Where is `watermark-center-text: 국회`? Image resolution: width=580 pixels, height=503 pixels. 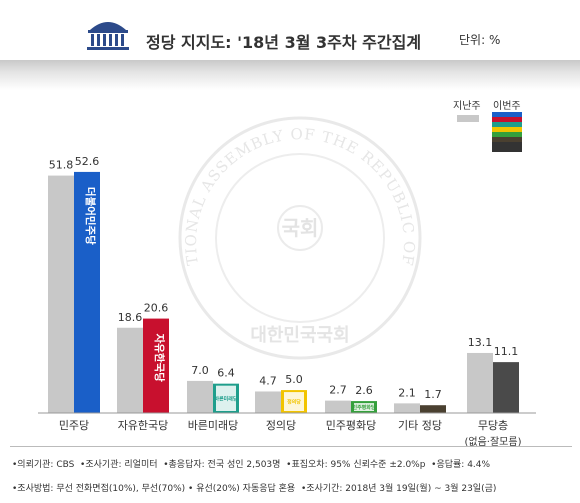 watermark-center-text: 국회 is located at coordinates (300, 228).